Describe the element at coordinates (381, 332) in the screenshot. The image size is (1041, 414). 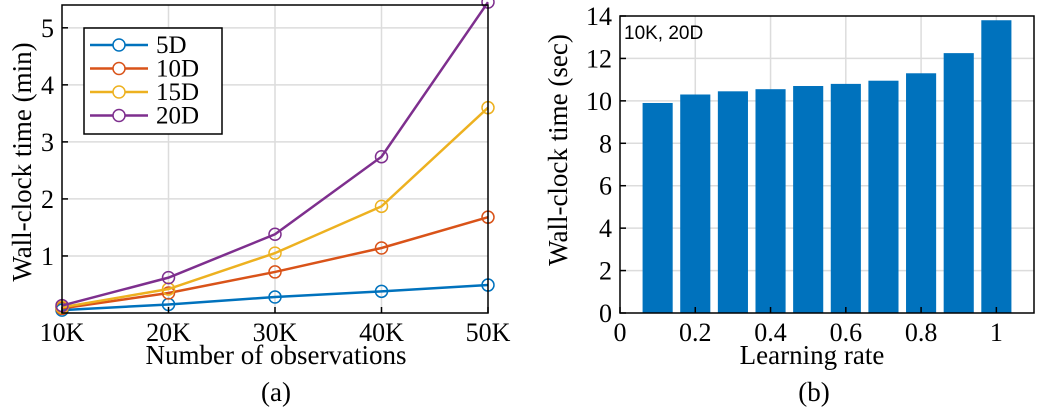
I see `x-tick-label: 40K` at that location.